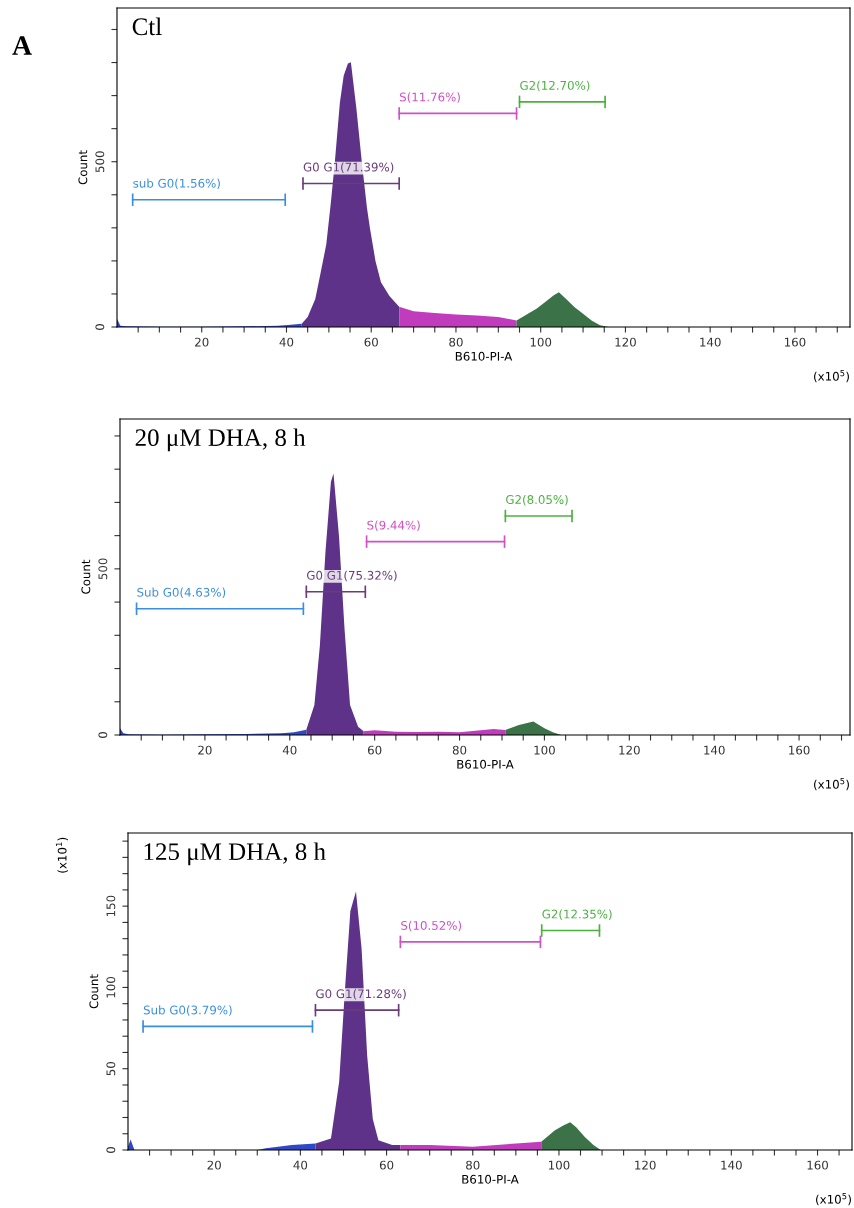 This screenshot has height=1208, width=854. What do you see at coordinates (577, 914) in the screenshot?
I see `series-label: G2(12.35%)` at bounding box center [577, 914].